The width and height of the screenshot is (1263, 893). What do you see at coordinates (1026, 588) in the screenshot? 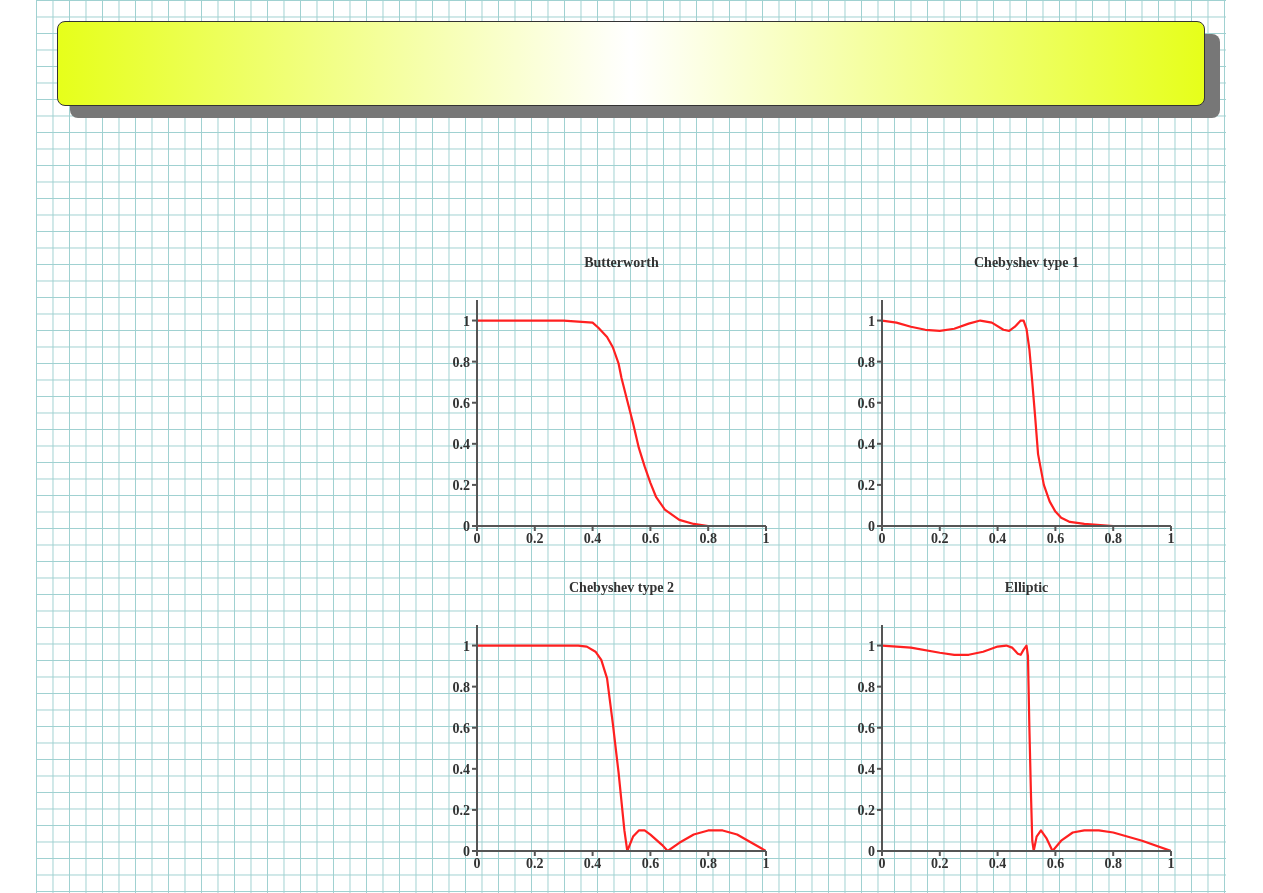
I see `chart-title: Elliptic` at bounding box center [1026, 588].